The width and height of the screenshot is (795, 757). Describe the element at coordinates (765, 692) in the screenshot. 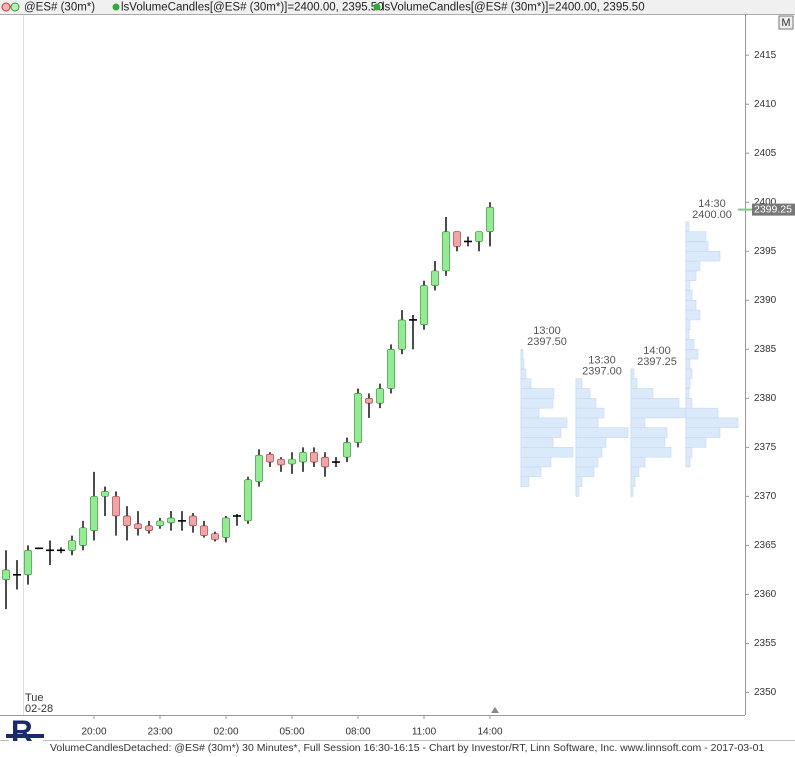

I see `y-tick-label: 2350` at that location.